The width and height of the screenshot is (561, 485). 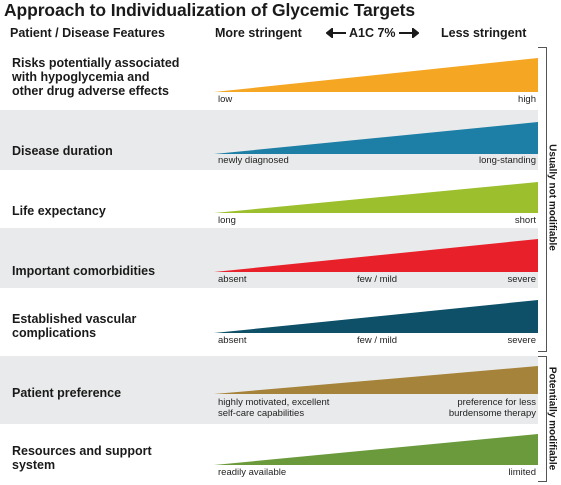 I want to click on right-arrow-icon, so click(x=408, y=33).